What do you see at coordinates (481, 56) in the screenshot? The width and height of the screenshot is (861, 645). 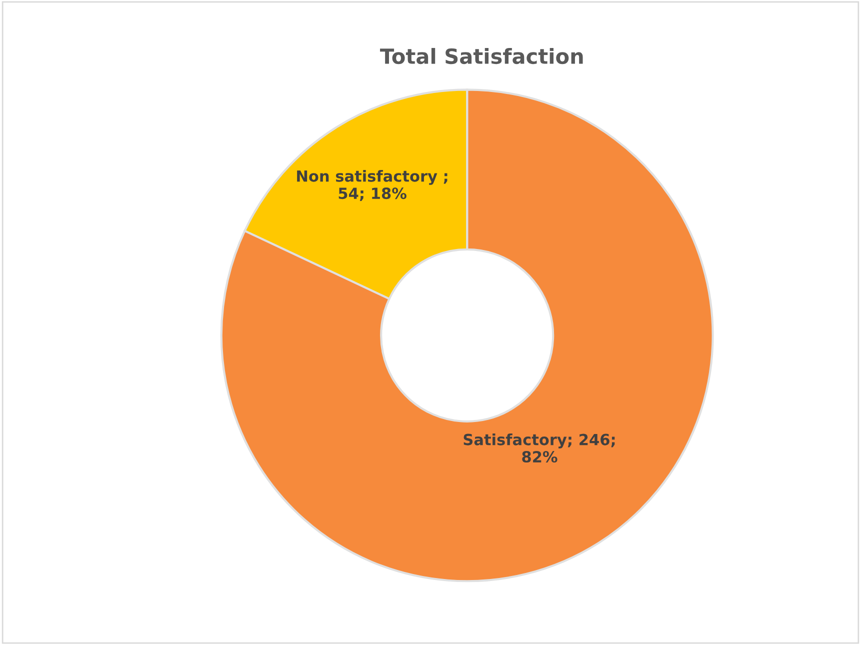 I see `chart-title: Total Satisfaction` at bounding box center [481, 56].